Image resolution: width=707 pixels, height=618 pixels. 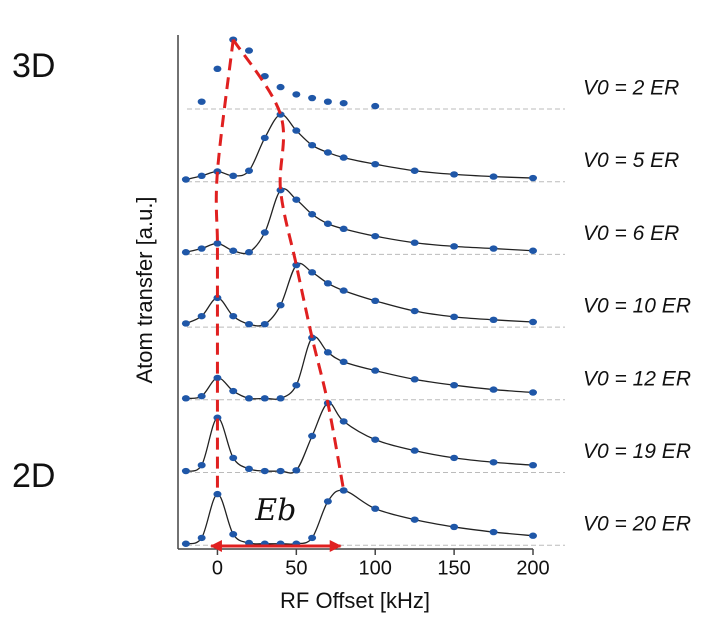 I want to click on x-tick-label: 0, so click(x=217, y=568).